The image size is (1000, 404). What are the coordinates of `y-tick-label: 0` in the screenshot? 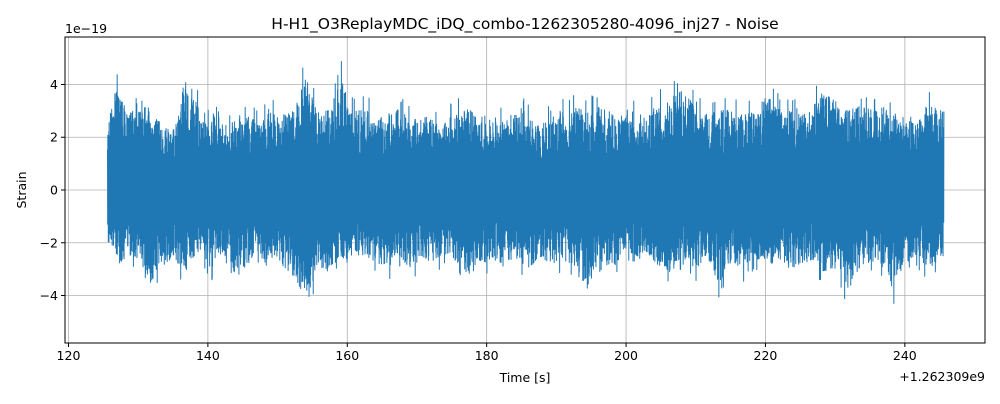 It's located at (54, 190).